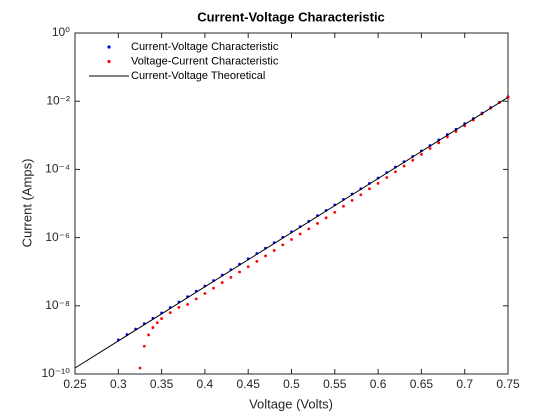 The height and width of the screenshot is (420, 560). Describe the element at coordinates (198, 76) in the screenshot. I see `legend-label: Current-Voltage Theoretical` at that location.